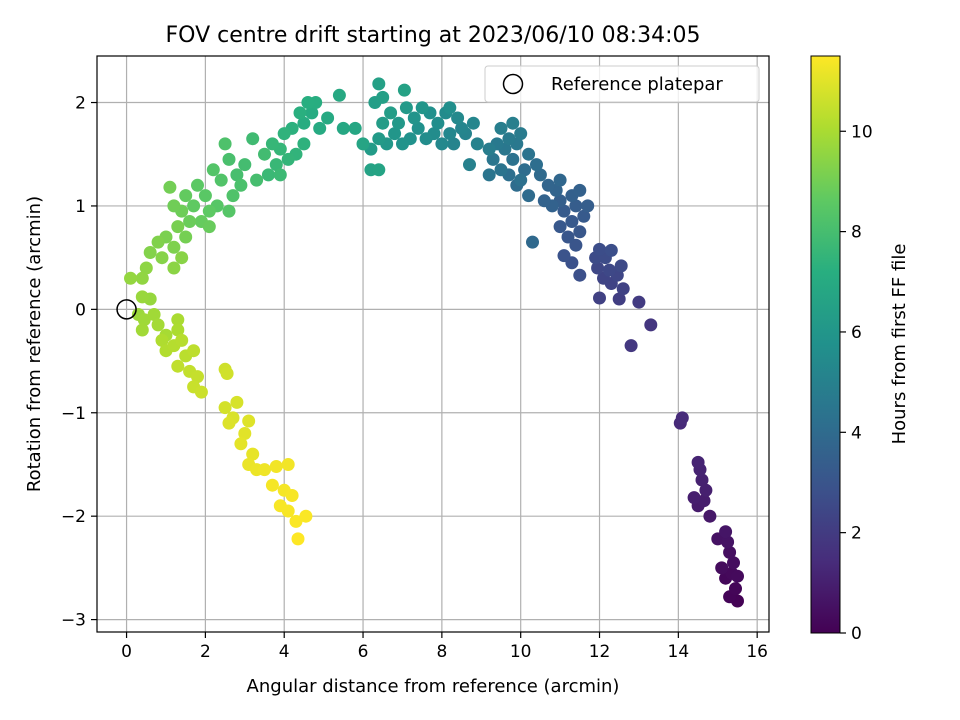 This screenshot has height=720, width=960. What do you see at coordinates (126, 309) in the screenshot?
I see `reference-platepar-point` at bounding box center [126, 309].